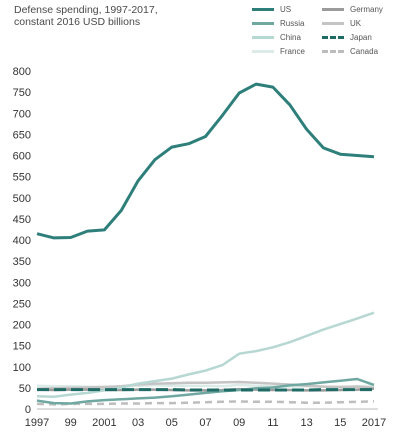 The height and width of the screenshot is (439, 403). What do you see at coordinates (272, 423) in the screenshot?
I see `x-tick-label: 11` at bounding box center [272, 423].